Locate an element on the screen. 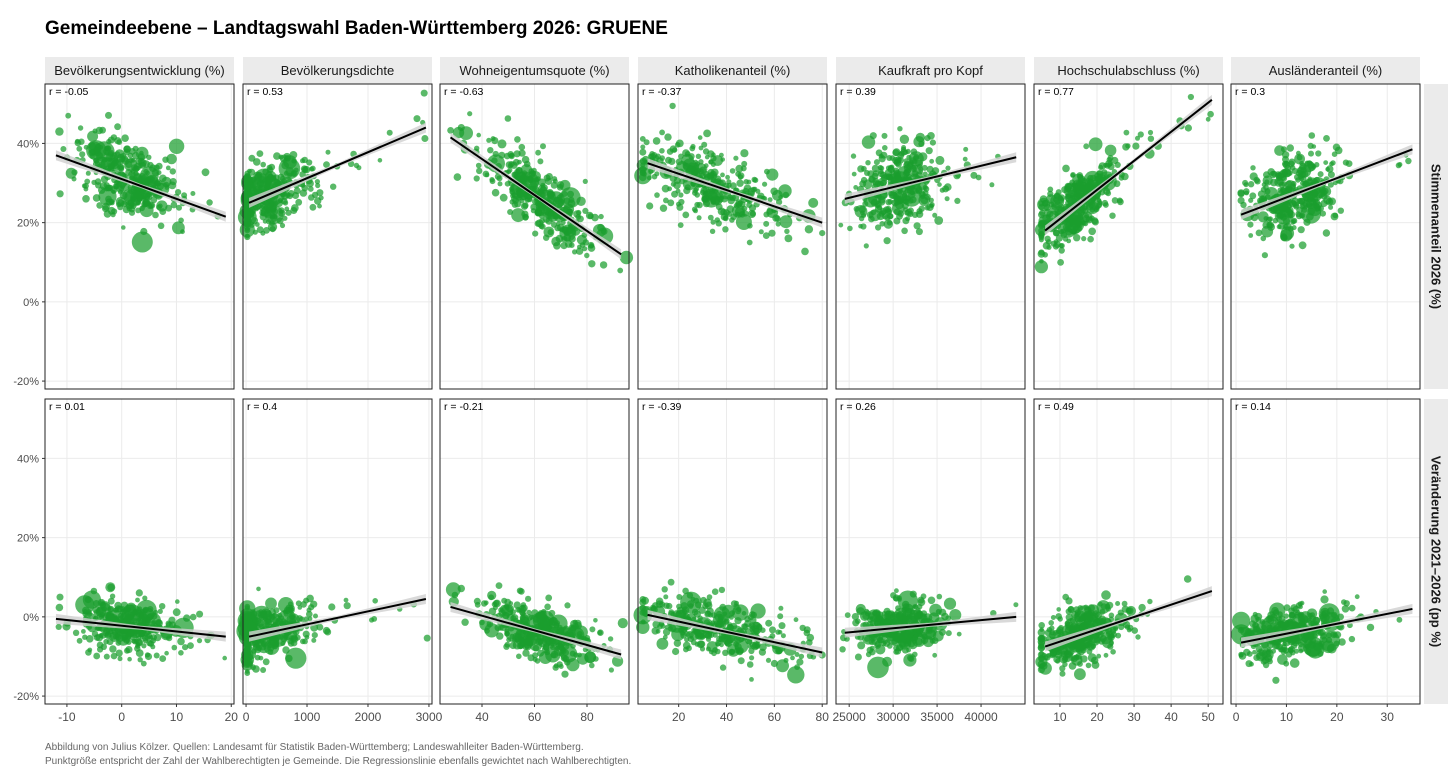  panel: r = 0.4 is located at coordinates (334, 551).